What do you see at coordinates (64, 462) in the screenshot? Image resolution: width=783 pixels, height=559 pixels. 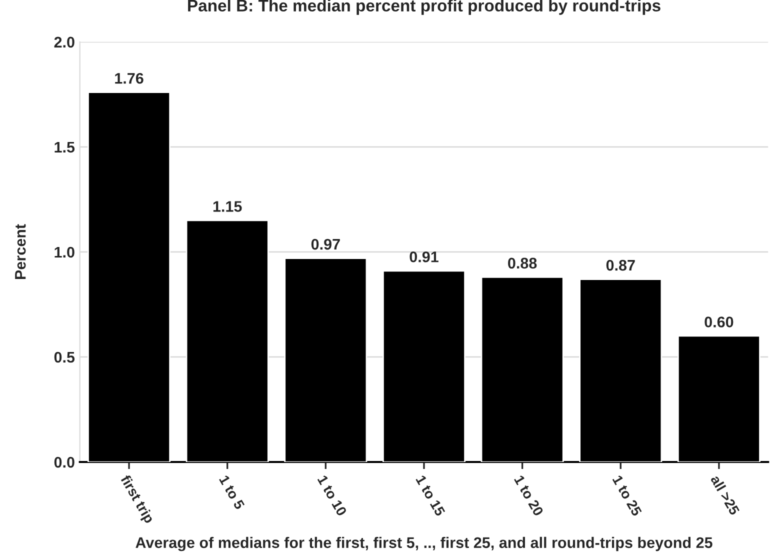 I see `y-tick-label: 0.0` at bounding box center [64, 462].